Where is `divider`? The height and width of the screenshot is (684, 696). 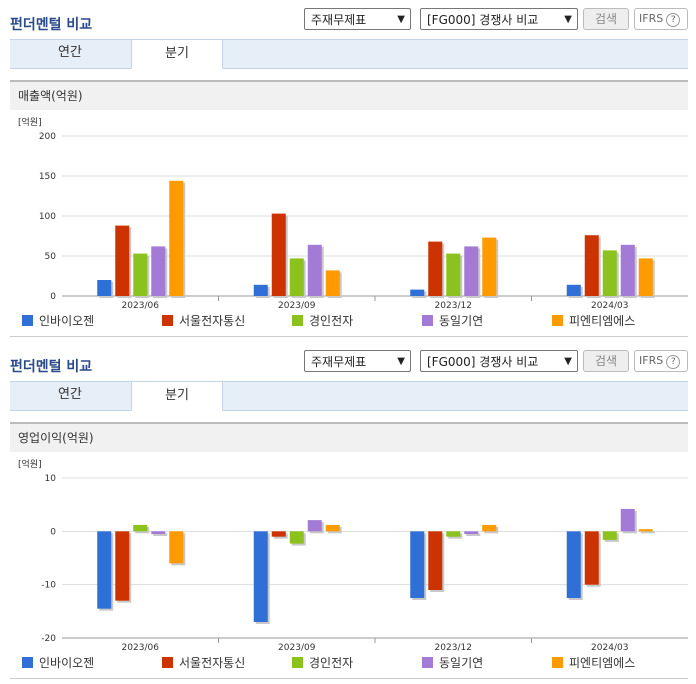 divider is located at coordinates (349, 678).